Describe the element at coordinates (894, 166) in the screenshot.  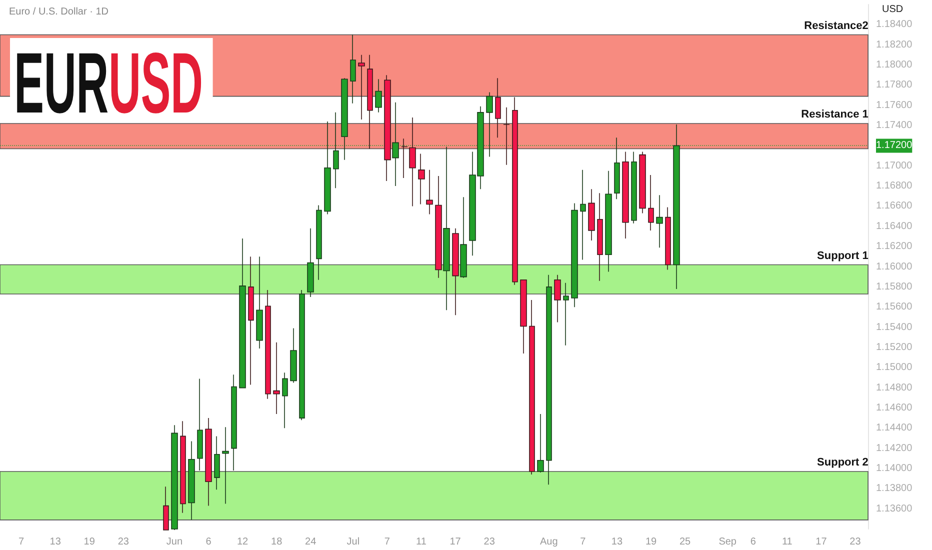
I see `y-tick-label: 1.17000` at that location.